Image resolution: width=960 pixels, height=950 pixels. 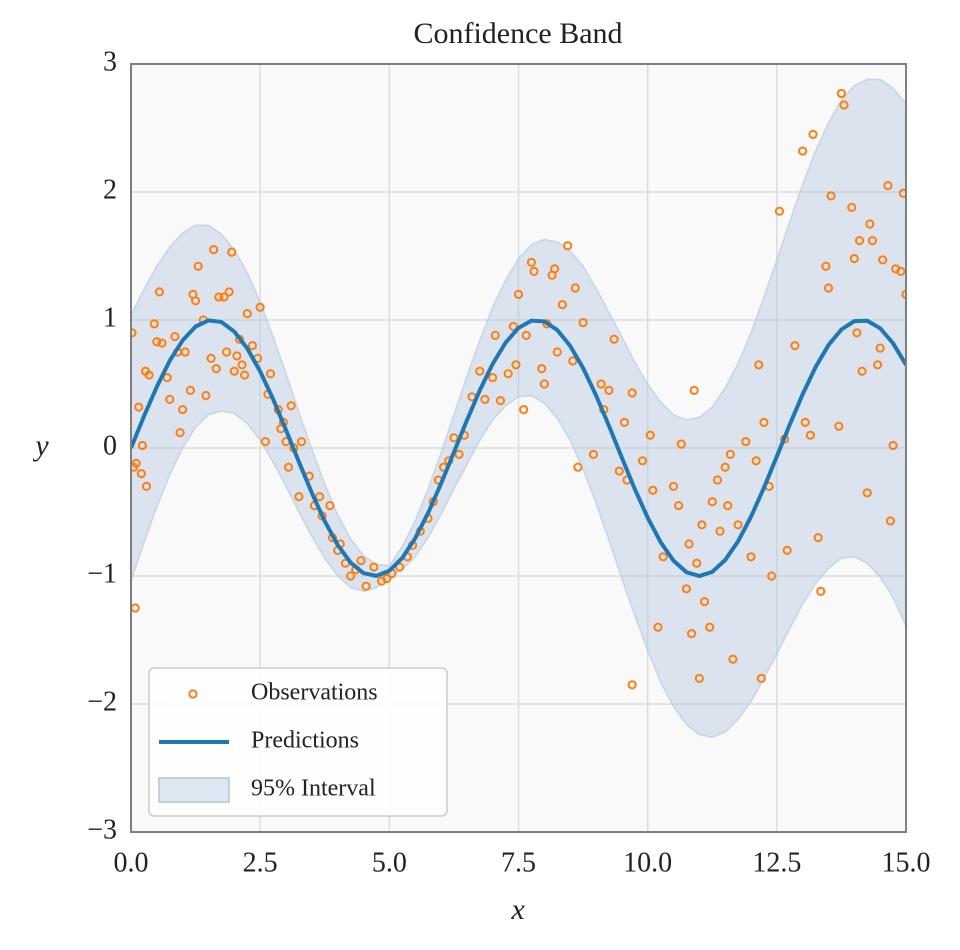 What do you see at coordinates (131, 862) in the screenshot?
I see `x-tick-label: 0.0` at bounding box center [131, 862].